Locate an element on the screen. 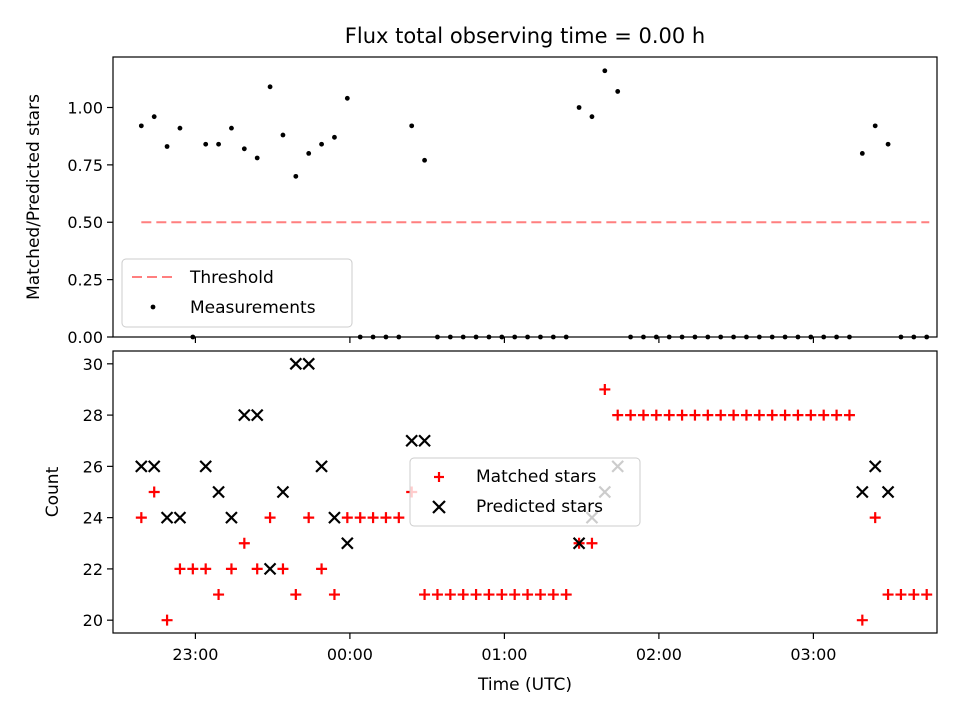 This screenshot has width=960, height=720. measurements-legend-swatch is located at coordinates (153, 307).